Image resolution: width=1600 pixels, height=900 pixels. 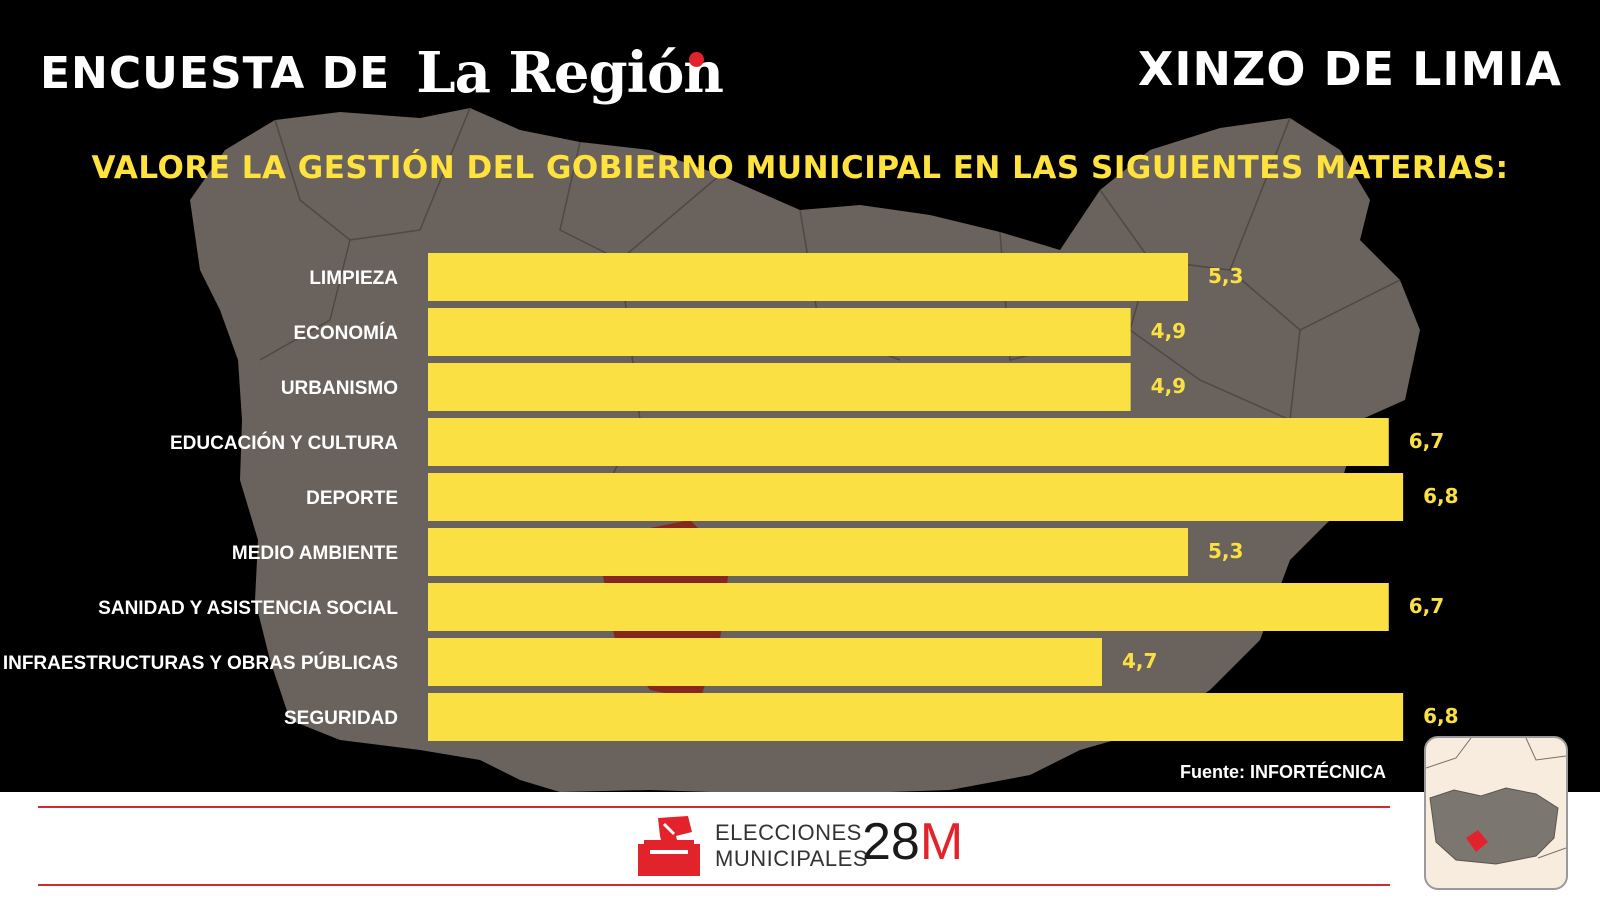 I want to click on locator-map-icon, so click(x=1496, y=813).